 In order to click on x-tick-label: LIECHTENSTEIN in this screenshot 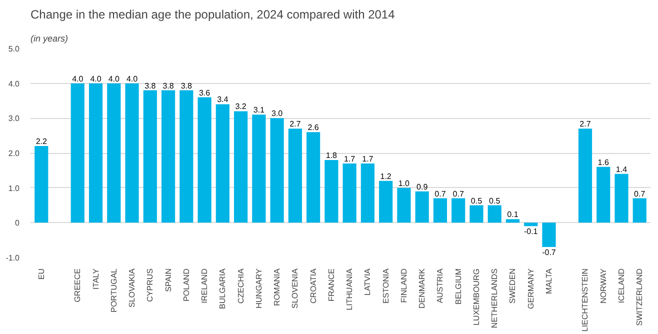, I will do `click(585, 300)`.